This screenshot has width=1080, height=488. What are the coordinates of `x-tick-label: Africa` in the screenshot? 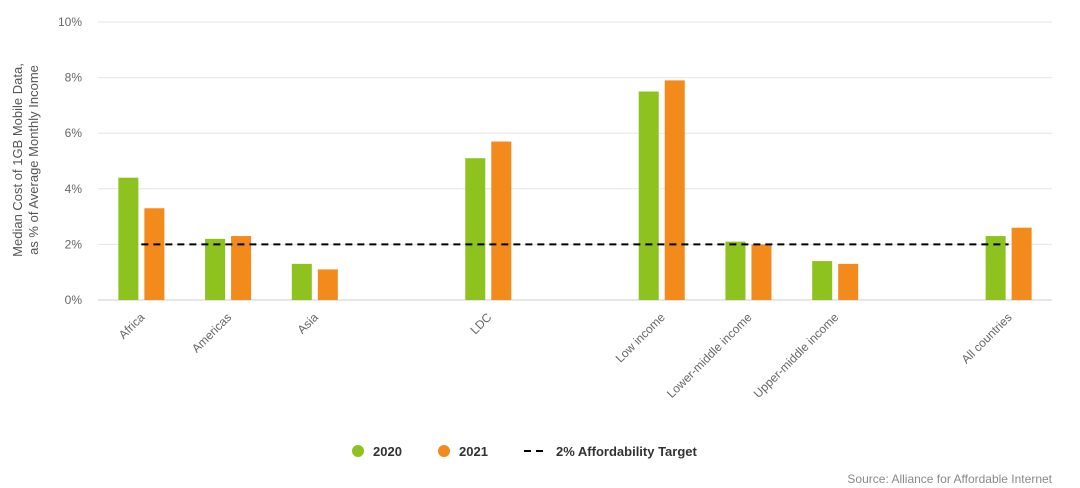 It's located at (132, 326).